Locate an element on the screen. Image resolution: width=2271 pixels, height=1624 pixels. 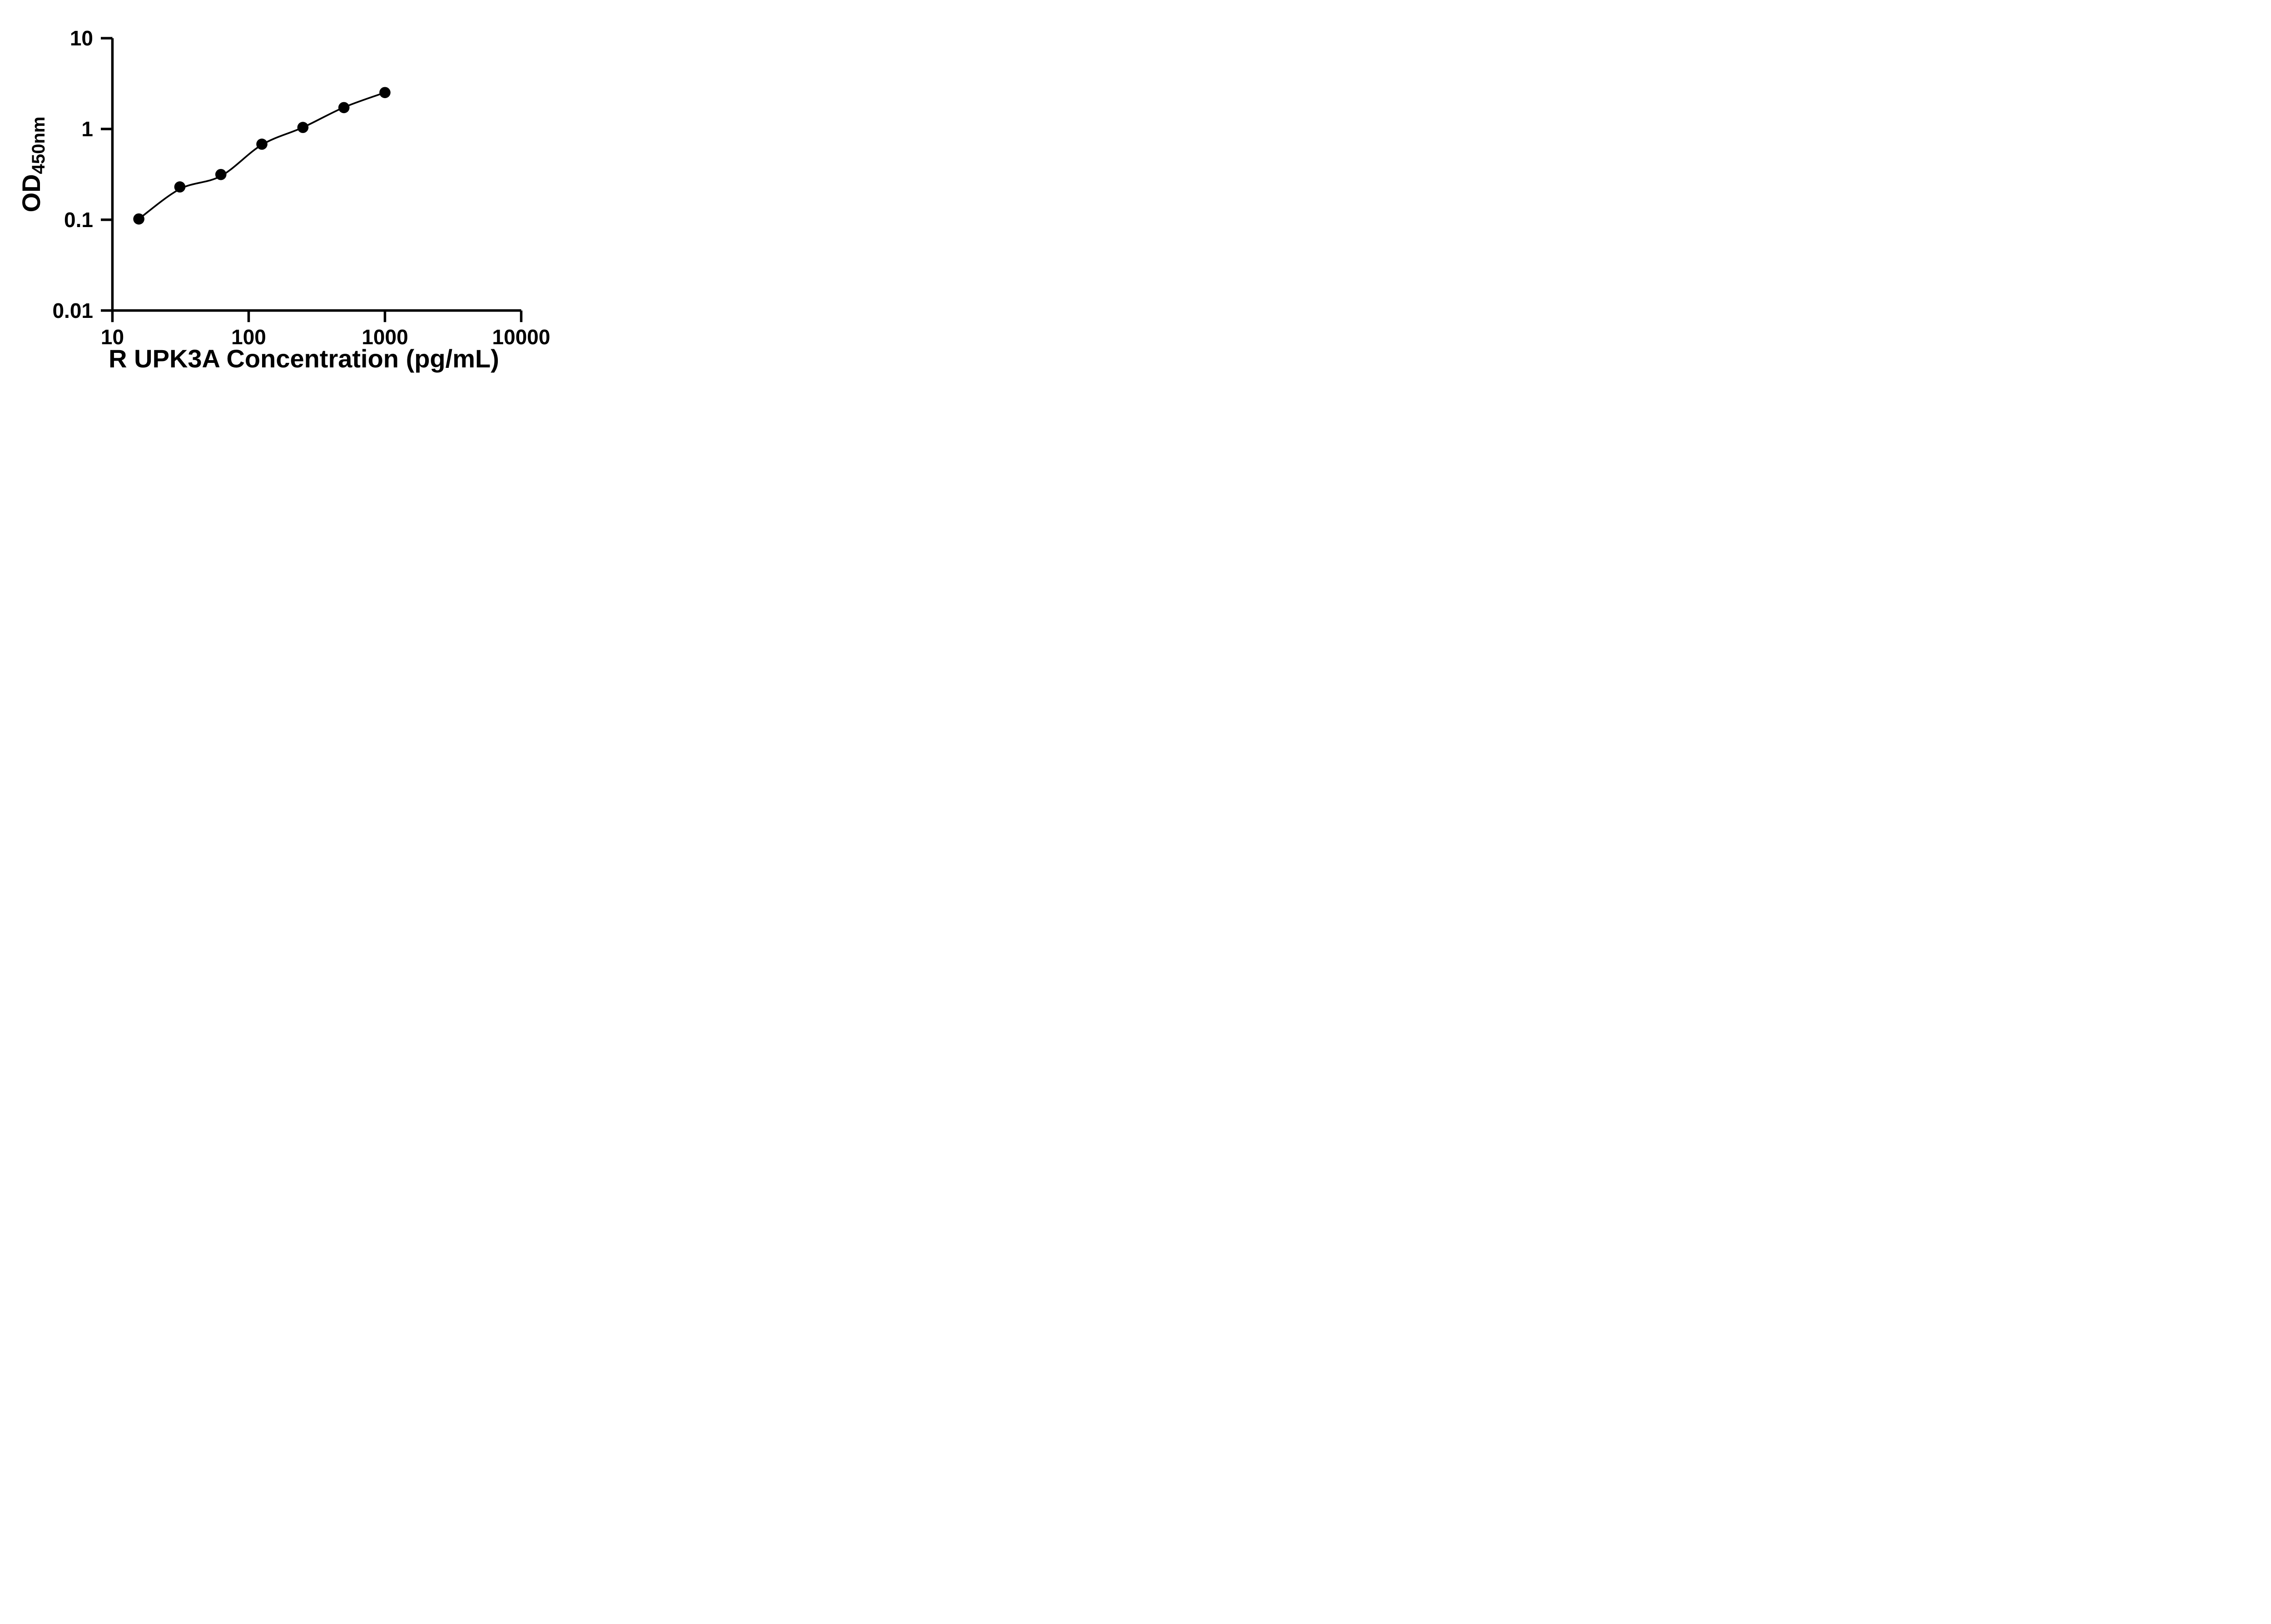
x-tick-label: 10000 is located at coordinates (521, 337).